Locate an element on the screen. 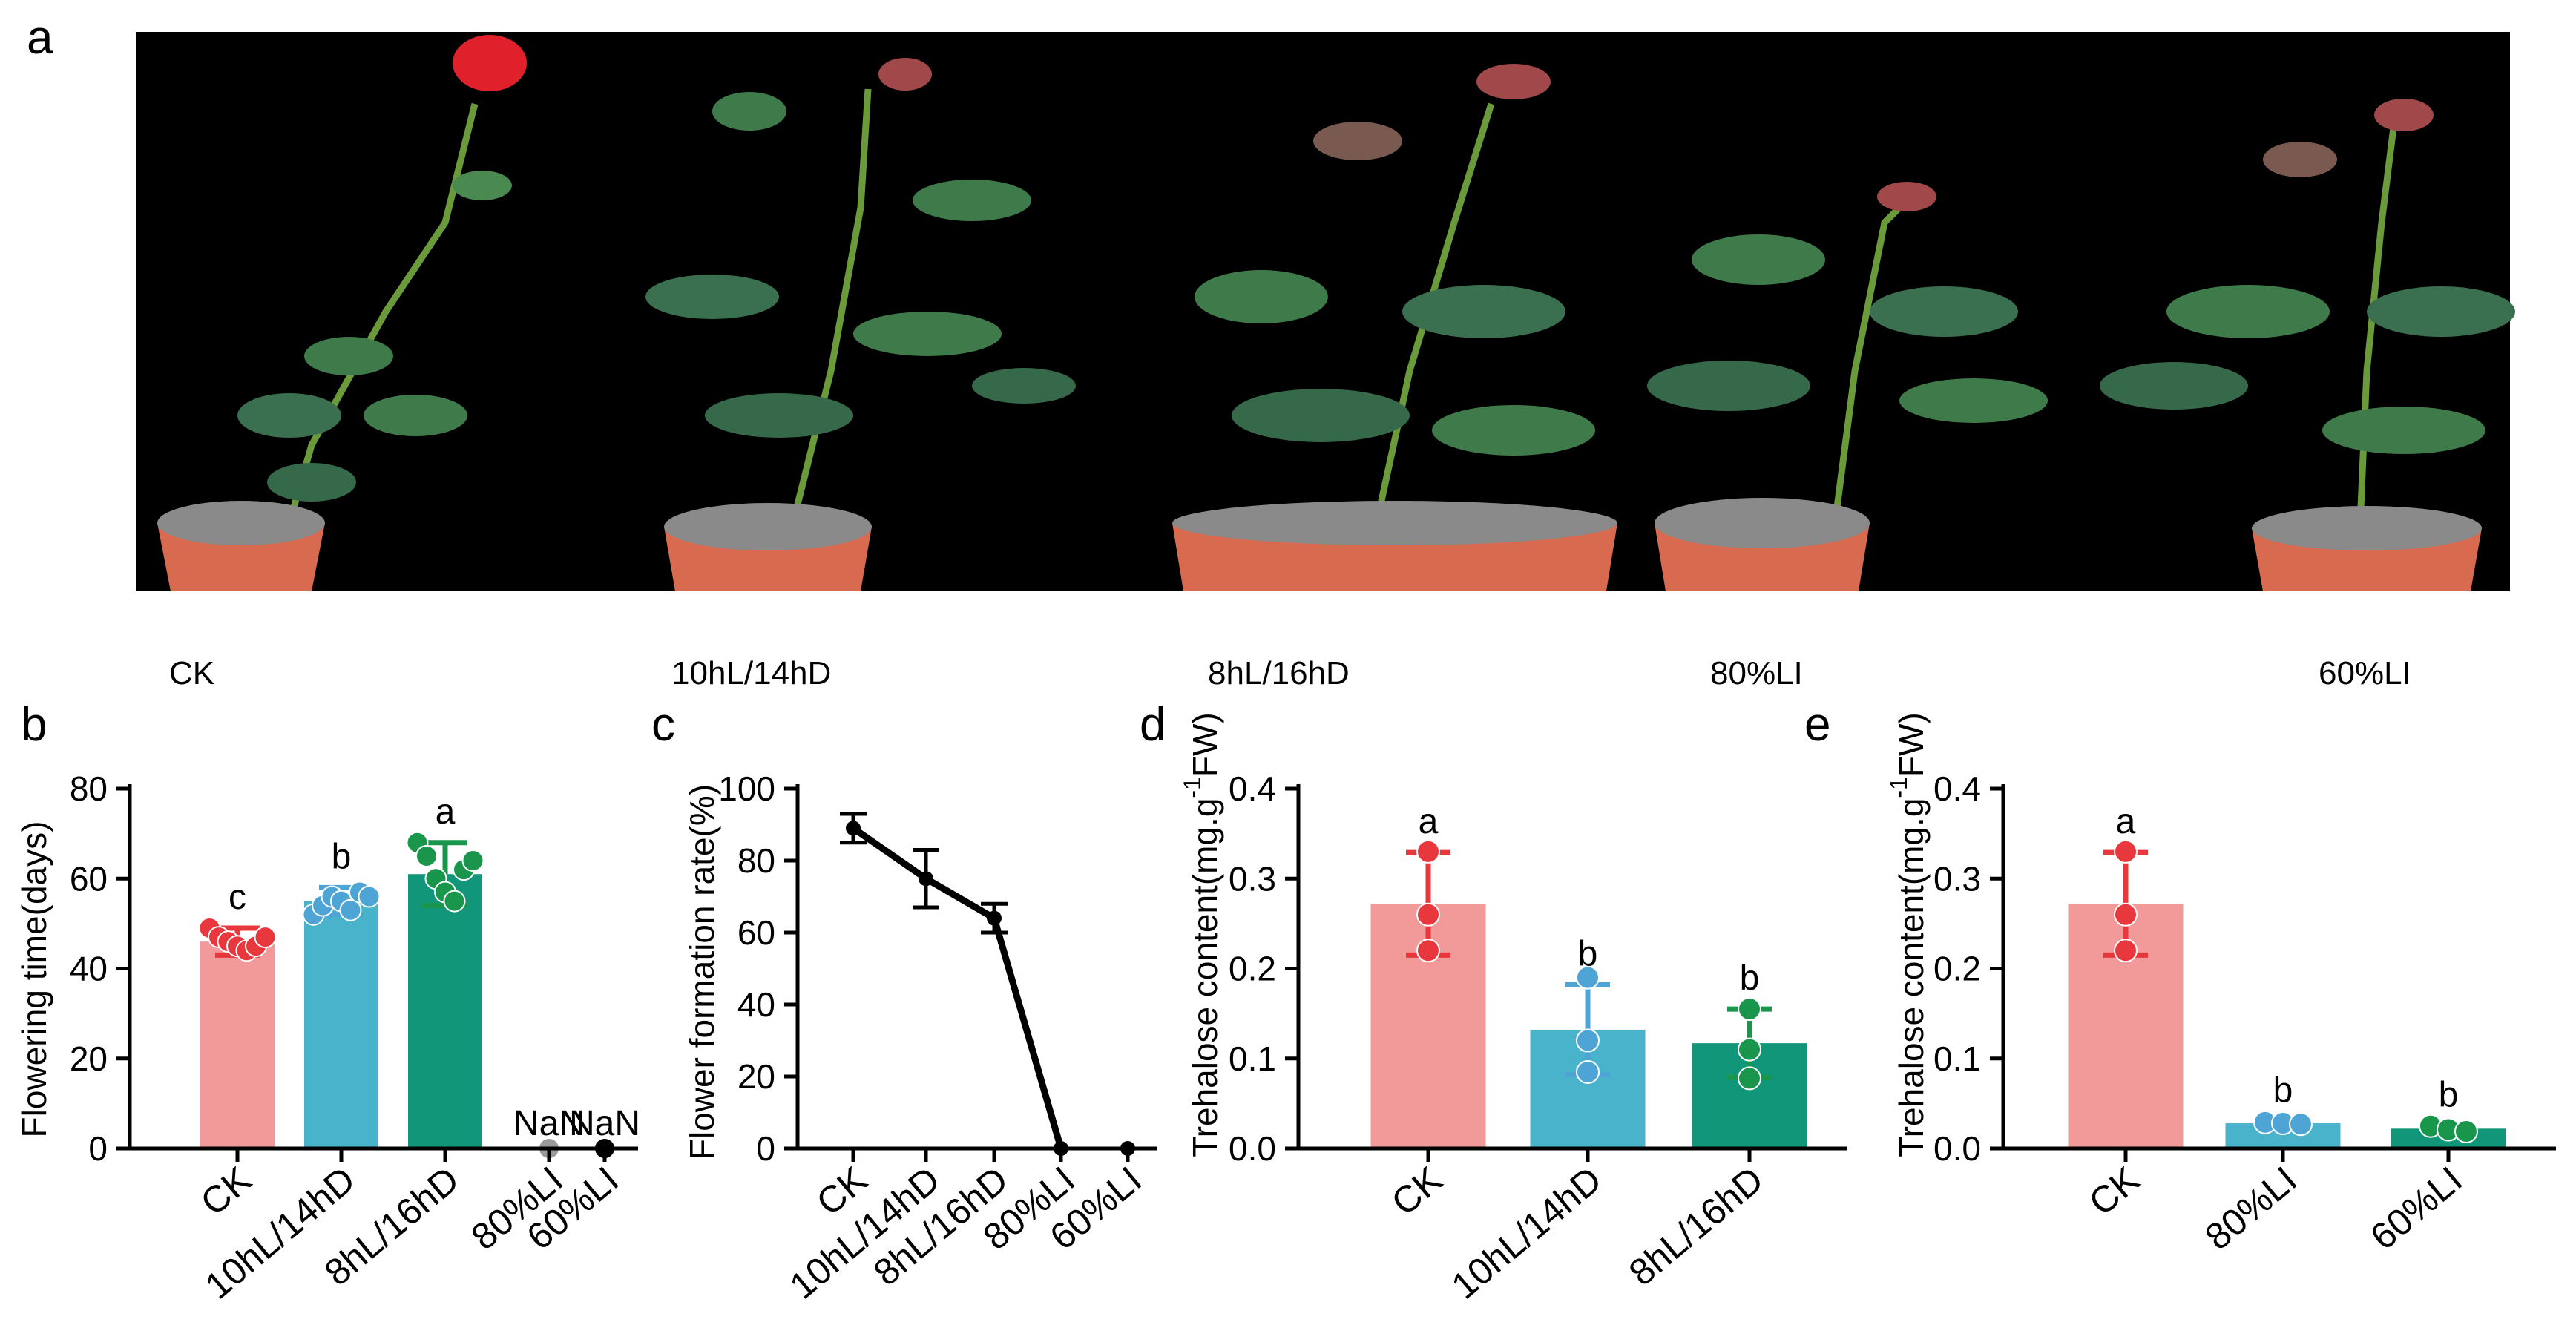 This screenshot has width=2576, height=1328. panel-label-e: e is located at coordinates (1817, 724).